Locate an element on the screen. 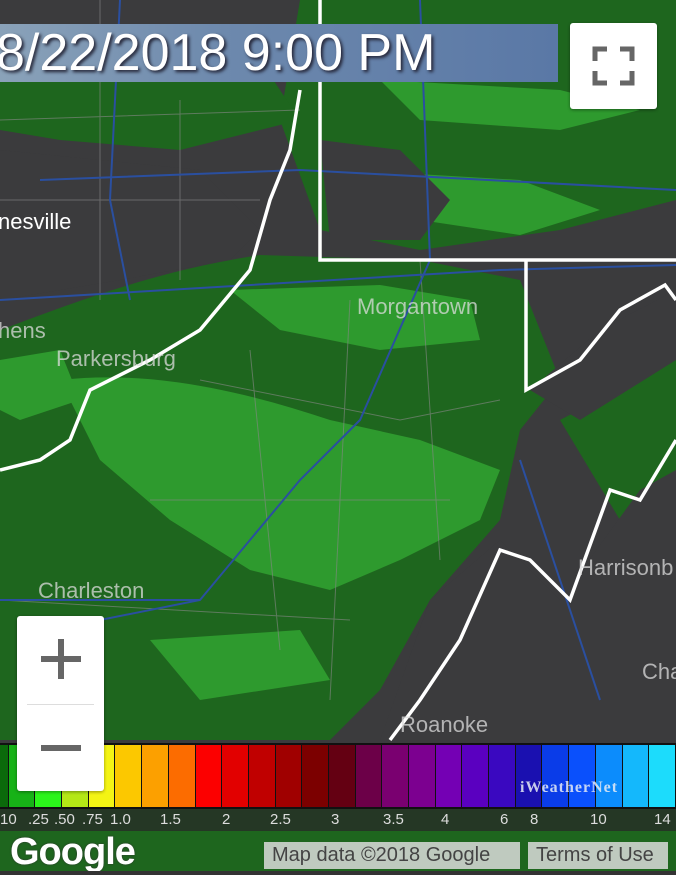 Image resolution: width=676 pixels, height=875 pixels. map-data-attribution: Map data ©2018 Google is located at coordinates (392, 855).